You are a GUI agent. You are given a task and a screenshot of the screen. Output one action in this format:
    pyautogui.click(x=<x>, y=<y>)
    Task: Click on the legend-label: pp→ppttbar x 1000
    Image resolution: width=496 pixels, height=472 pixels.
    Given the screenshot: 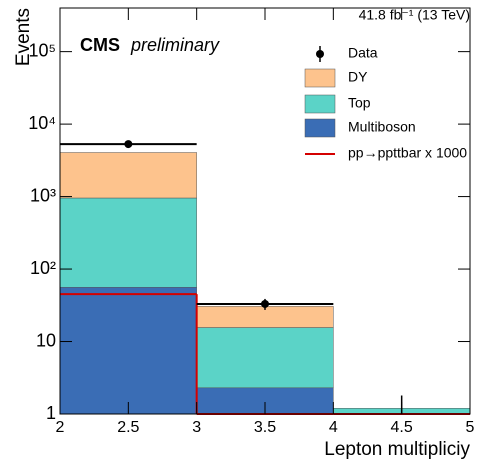 What is the action you would take?
    pyautogui.click(x=407, y=153)
    